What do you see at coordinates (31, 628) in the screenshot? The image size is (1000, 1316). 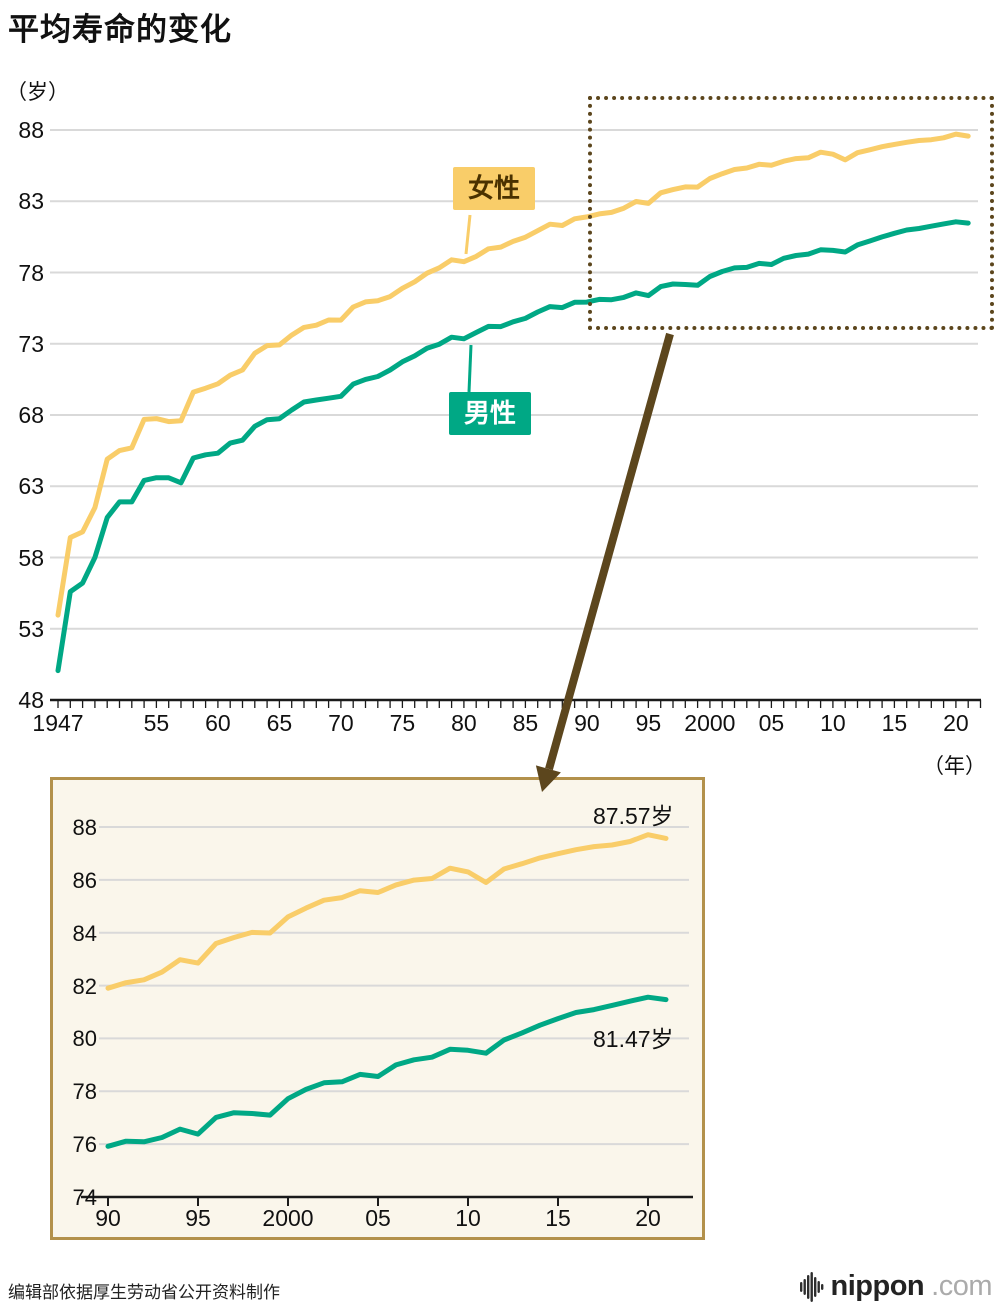 I see `main-y-tick-label: 53` at bounding box center [31, 628].